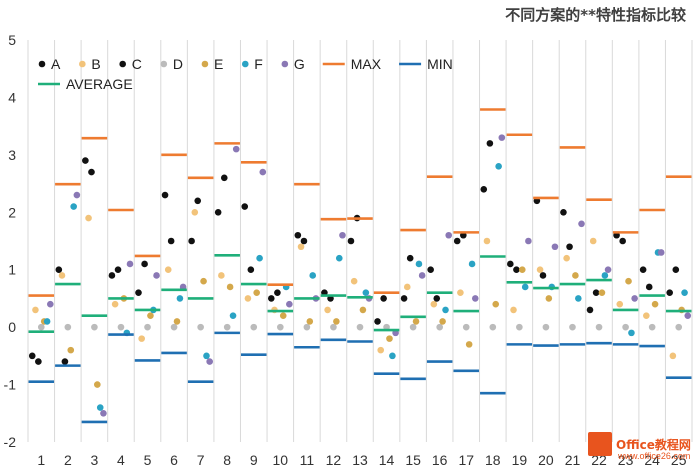 Image resolution: width=694 pixels, height=471 pixels. What do you see at coordinates (56, 64) in the screenshot?
I see `legend-label-A: A` at bounding box center [56, 64].